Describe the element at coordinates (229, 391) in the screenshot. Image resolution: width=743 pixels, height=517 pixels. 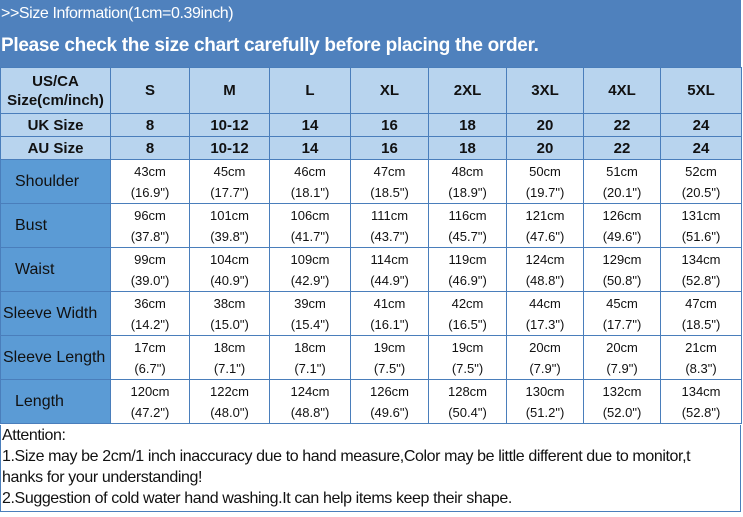
I see `cm-value: 122cm` at that location.